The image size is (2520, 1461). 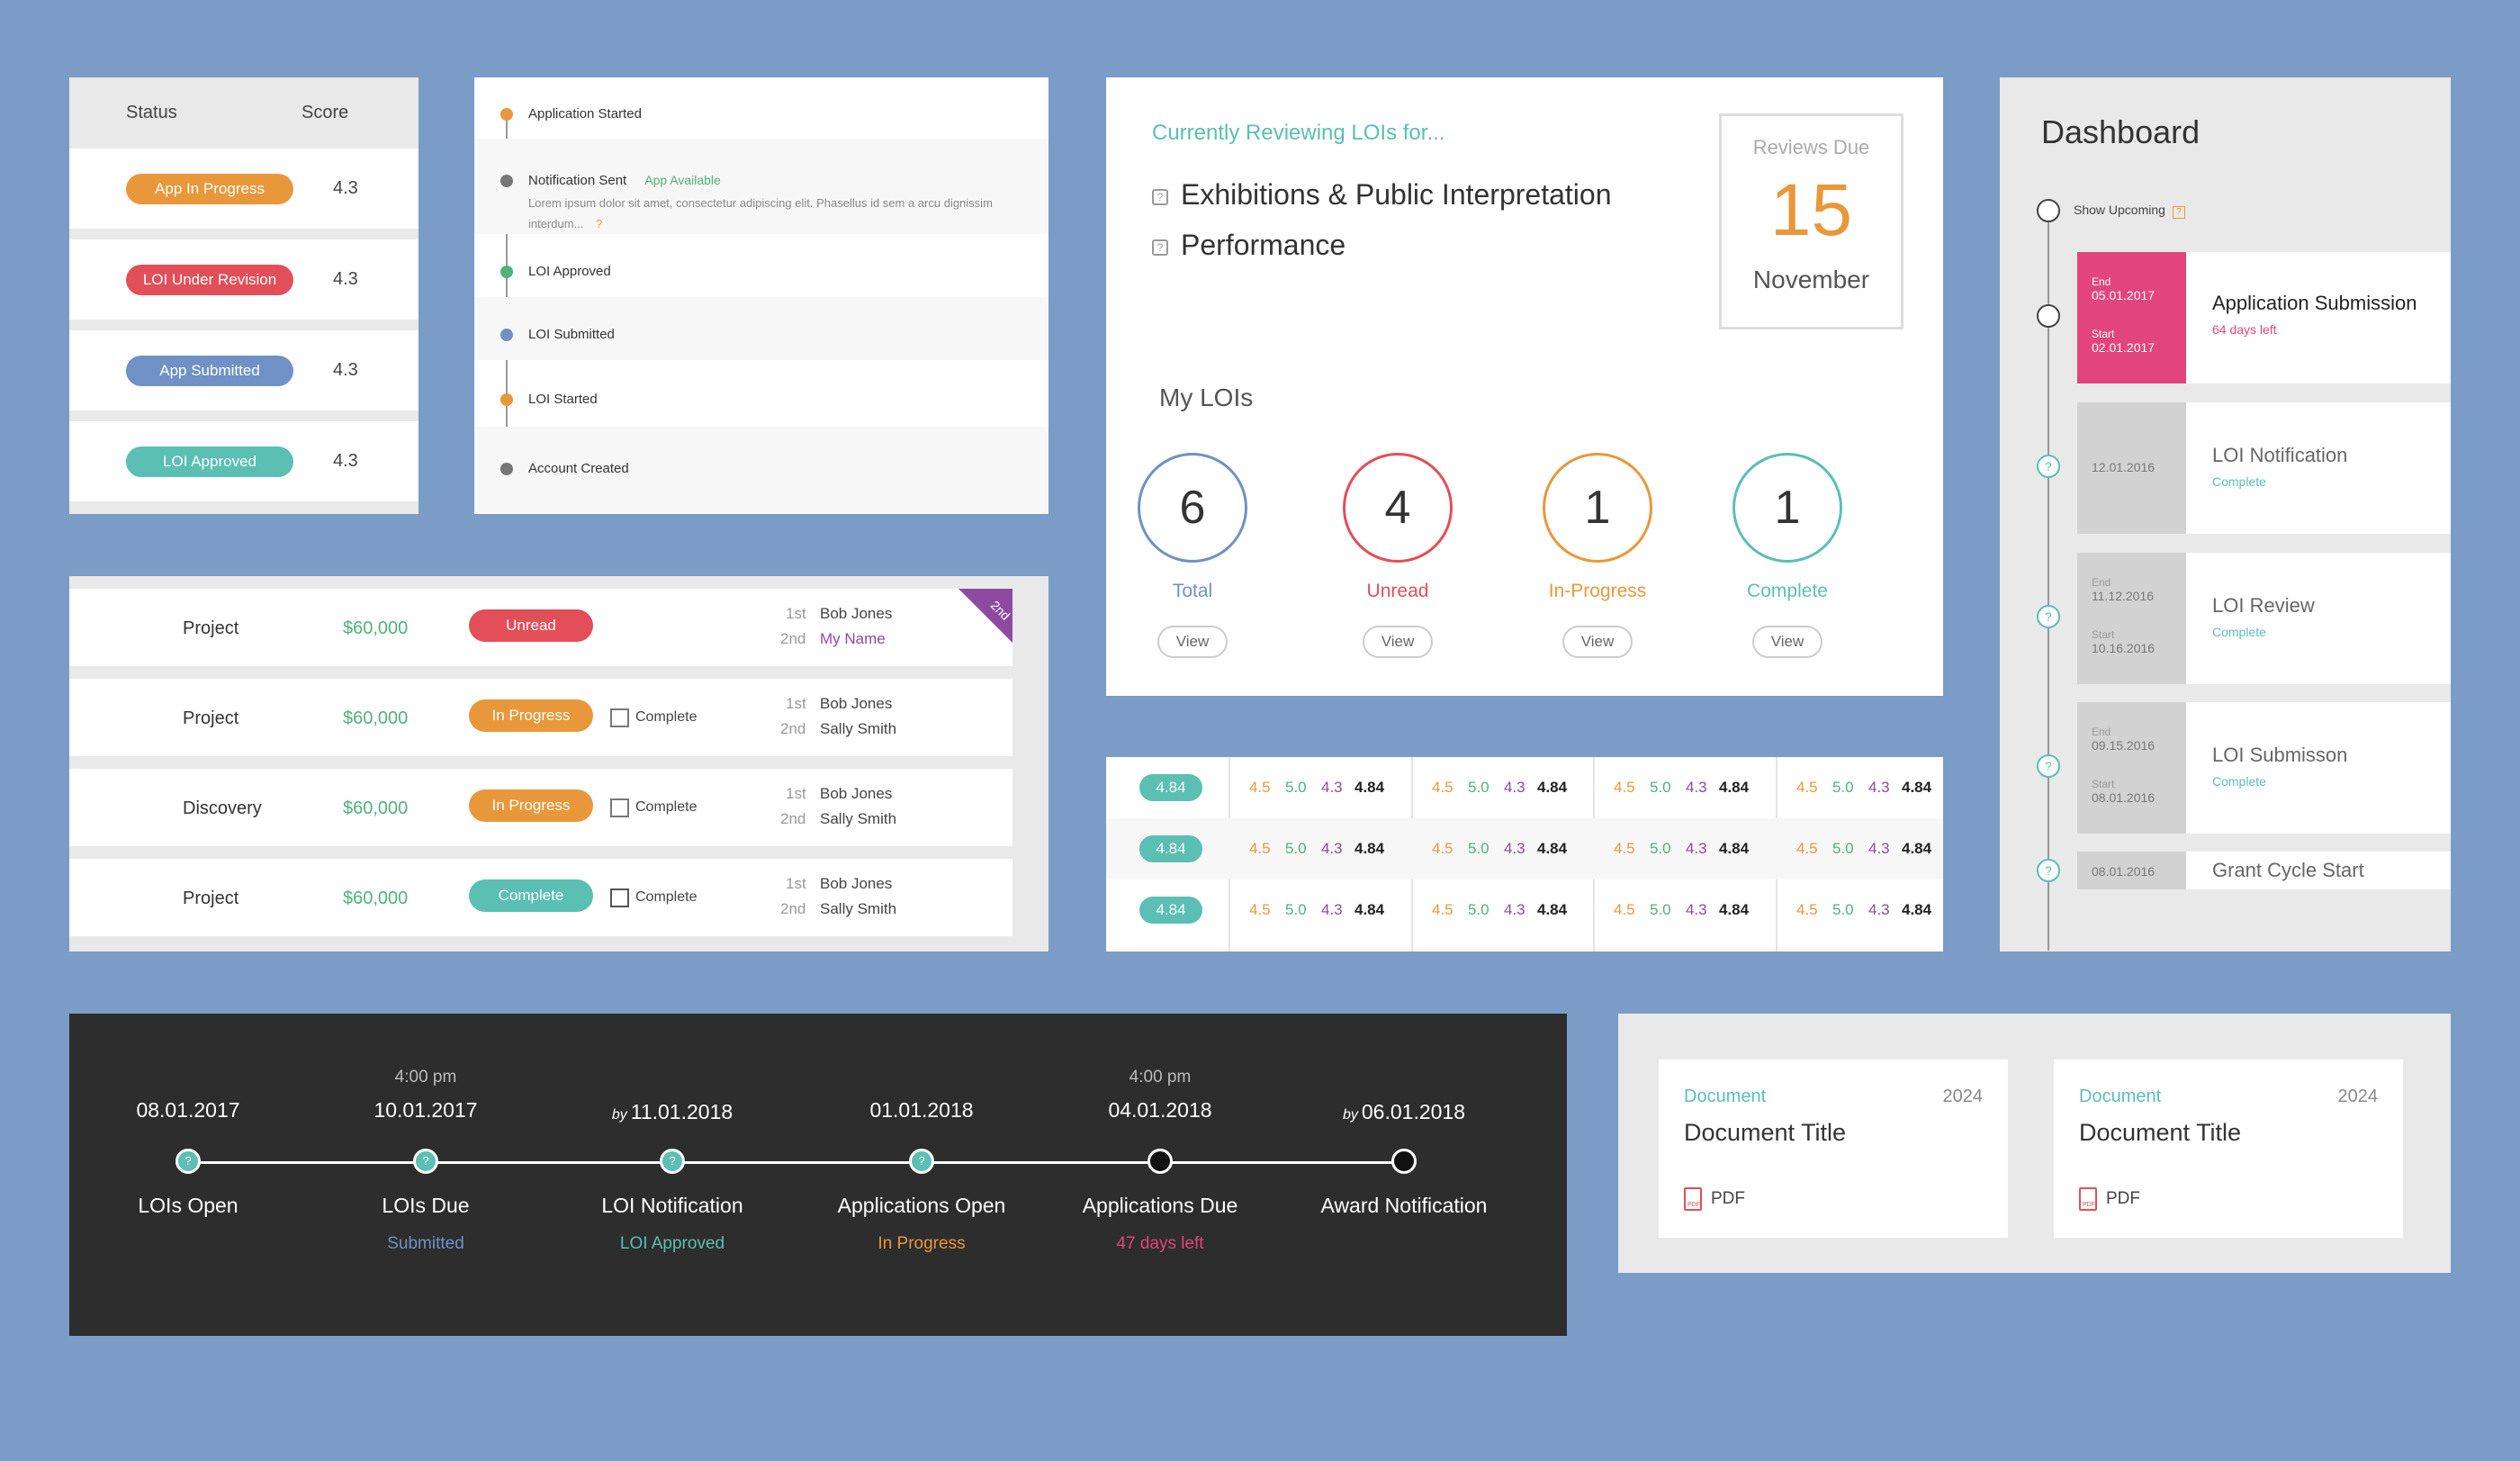 What do you see at coordinates (2121, 131) in the screenshot?
I see `dashboard-title: Dashboard` at bounding box center [2121, 131].